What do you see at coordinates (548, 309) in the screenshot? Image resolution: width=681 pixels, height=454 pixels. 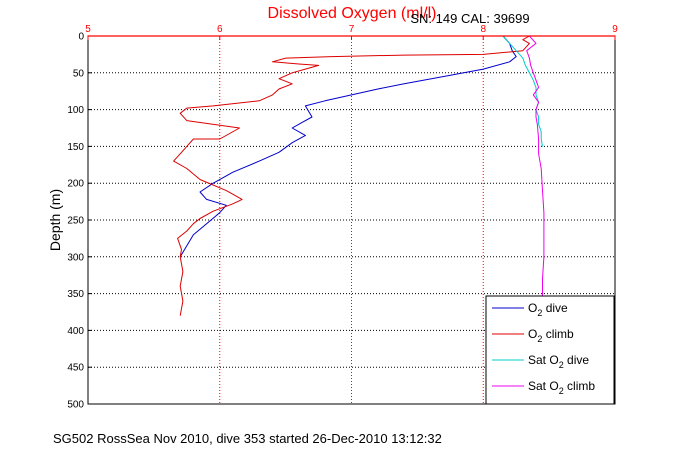 I see `legend-label: O2 dive` at bounding box center [548, 309].